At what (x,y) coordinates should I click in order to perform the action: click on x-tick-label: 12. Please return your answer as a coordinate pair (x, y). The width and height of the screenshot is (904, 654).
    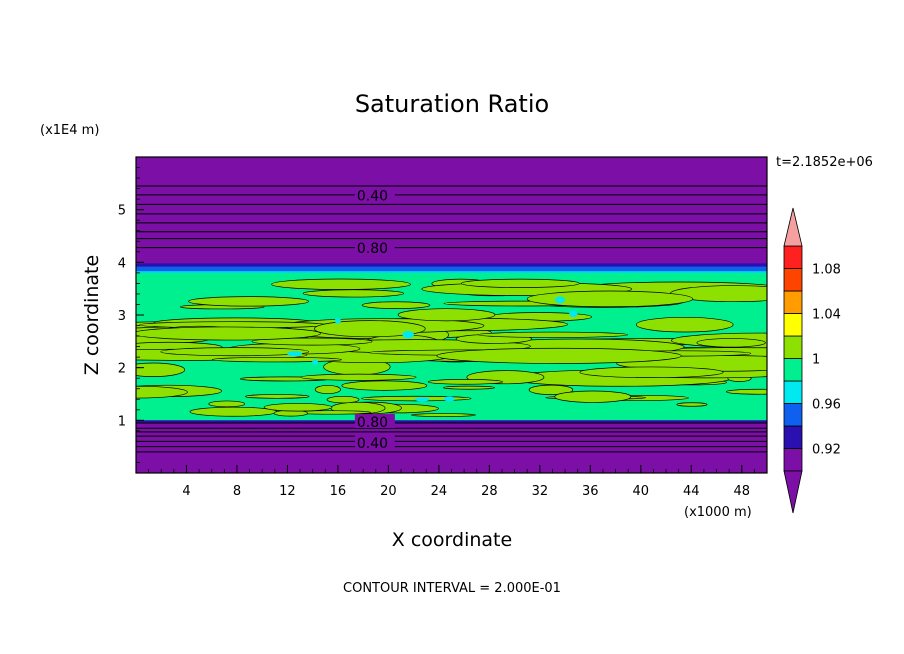
    Looking at the image, I should click on (287, 491).